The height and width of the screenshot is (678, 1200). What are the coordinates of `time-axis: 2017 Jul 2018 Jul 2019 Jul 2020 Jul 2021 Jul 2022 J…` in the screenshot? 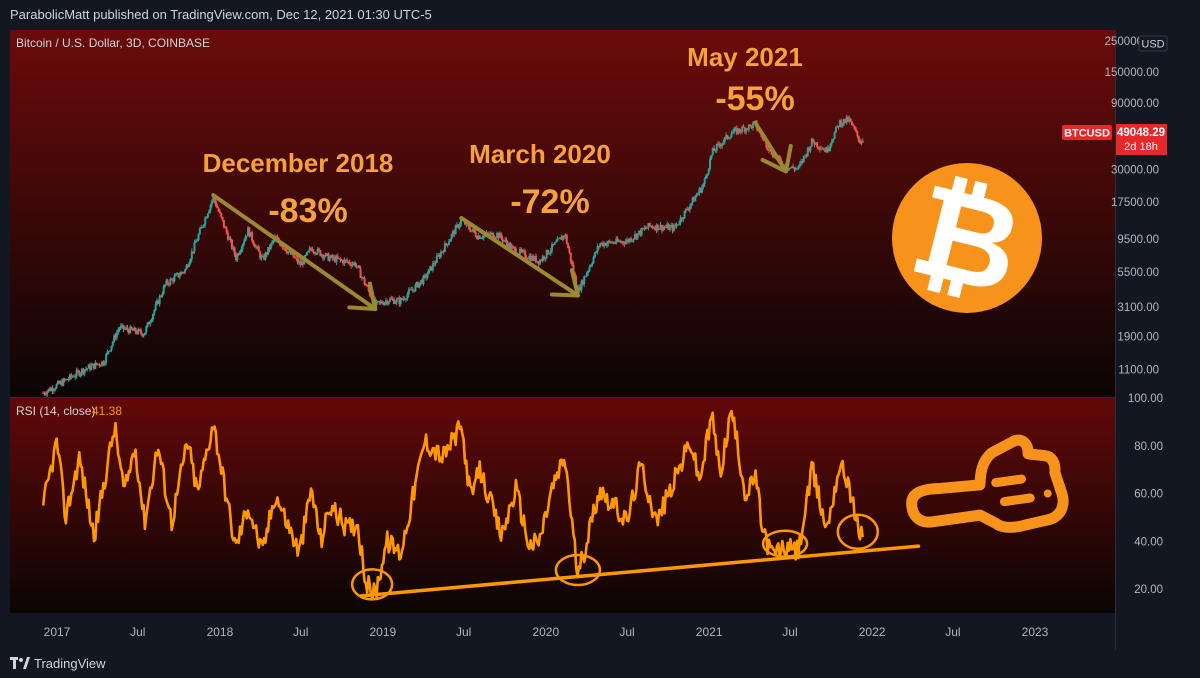 It's located at (546, 632).